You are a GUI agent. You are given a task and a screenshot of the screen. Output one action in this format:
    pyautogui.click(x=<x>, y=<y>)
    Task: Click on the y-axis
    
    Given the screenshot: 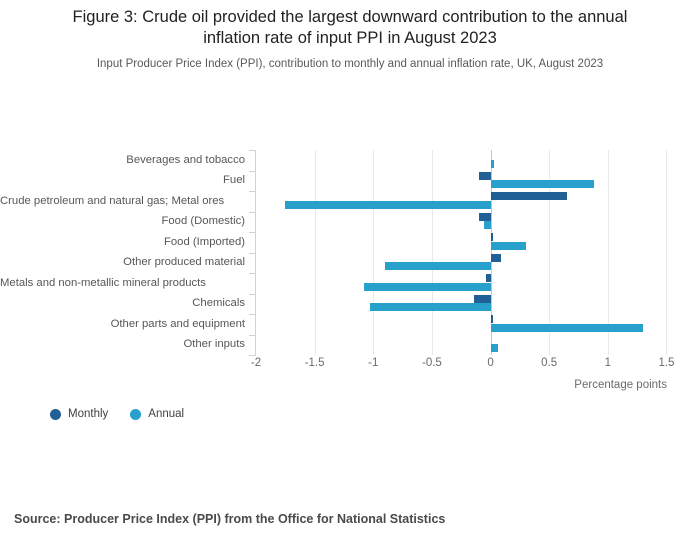 What is the action you would take?
    pyautogui.click(x=252, y=253)
    